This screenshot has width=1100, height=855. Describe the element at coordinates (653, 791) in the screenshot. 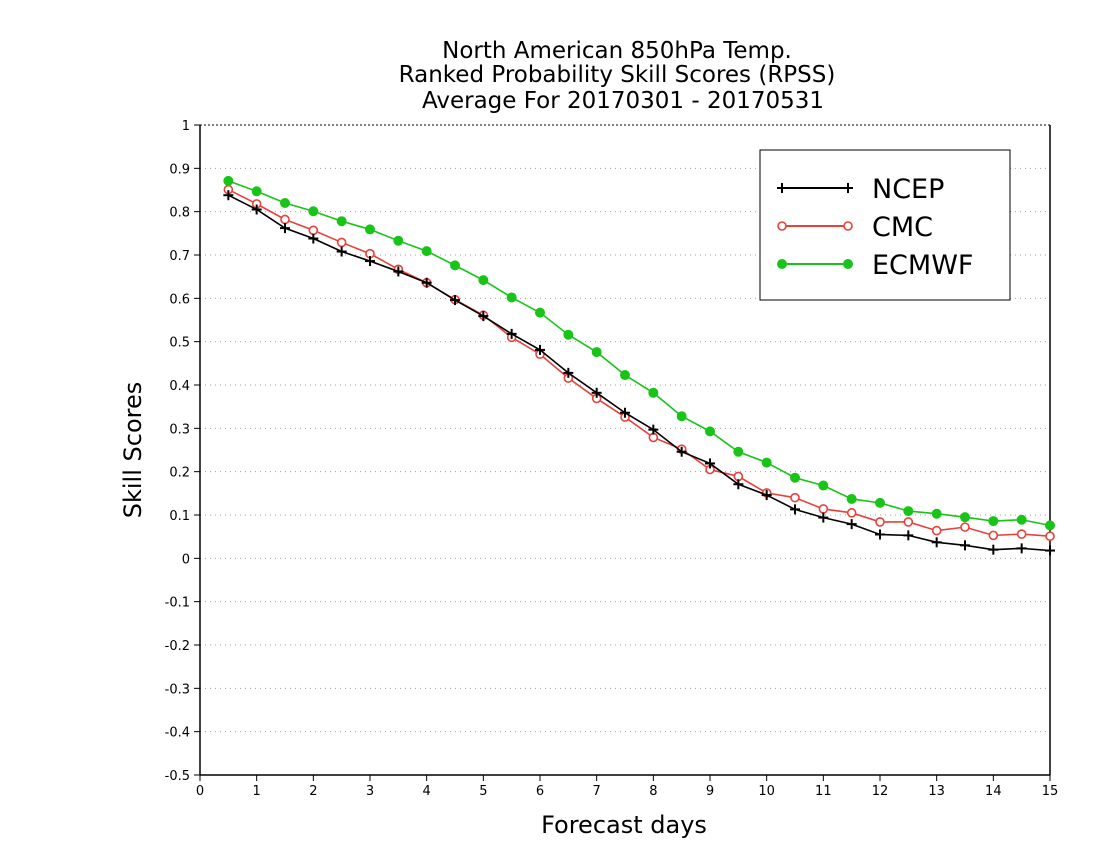

I see `x-tick-label-8: 8` at that location.